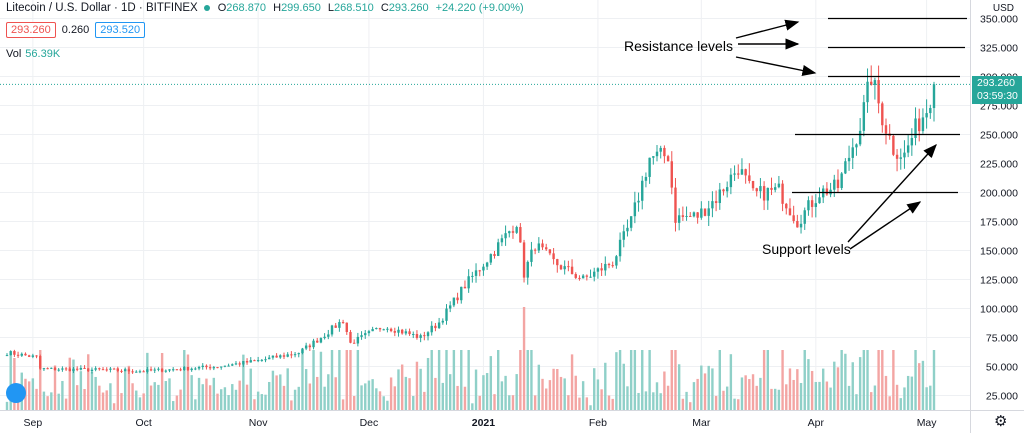  Describe the element at coordinates (1003, 8) in the screenshot. I see `currency-label: USD` at that location.